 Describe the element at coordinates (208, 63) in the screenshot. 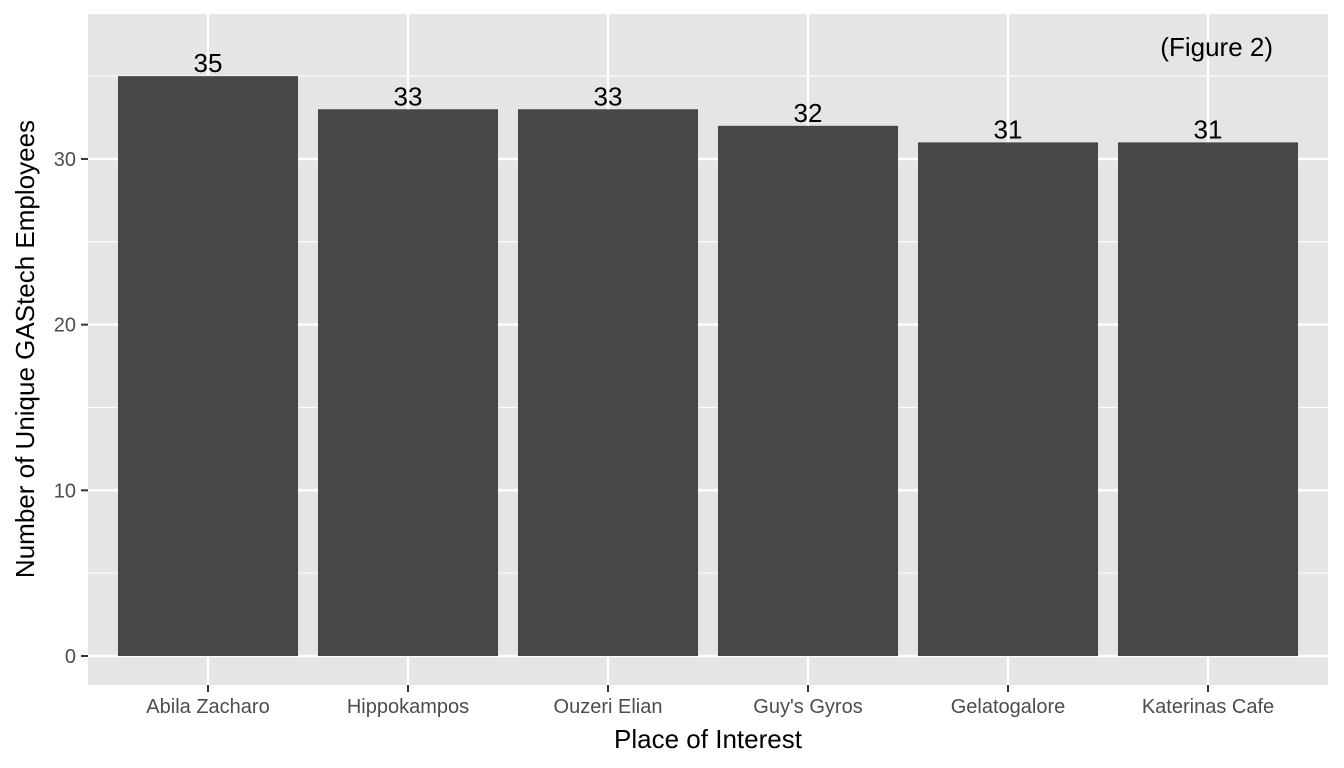

I see `bar-value-label: 35` at that location.